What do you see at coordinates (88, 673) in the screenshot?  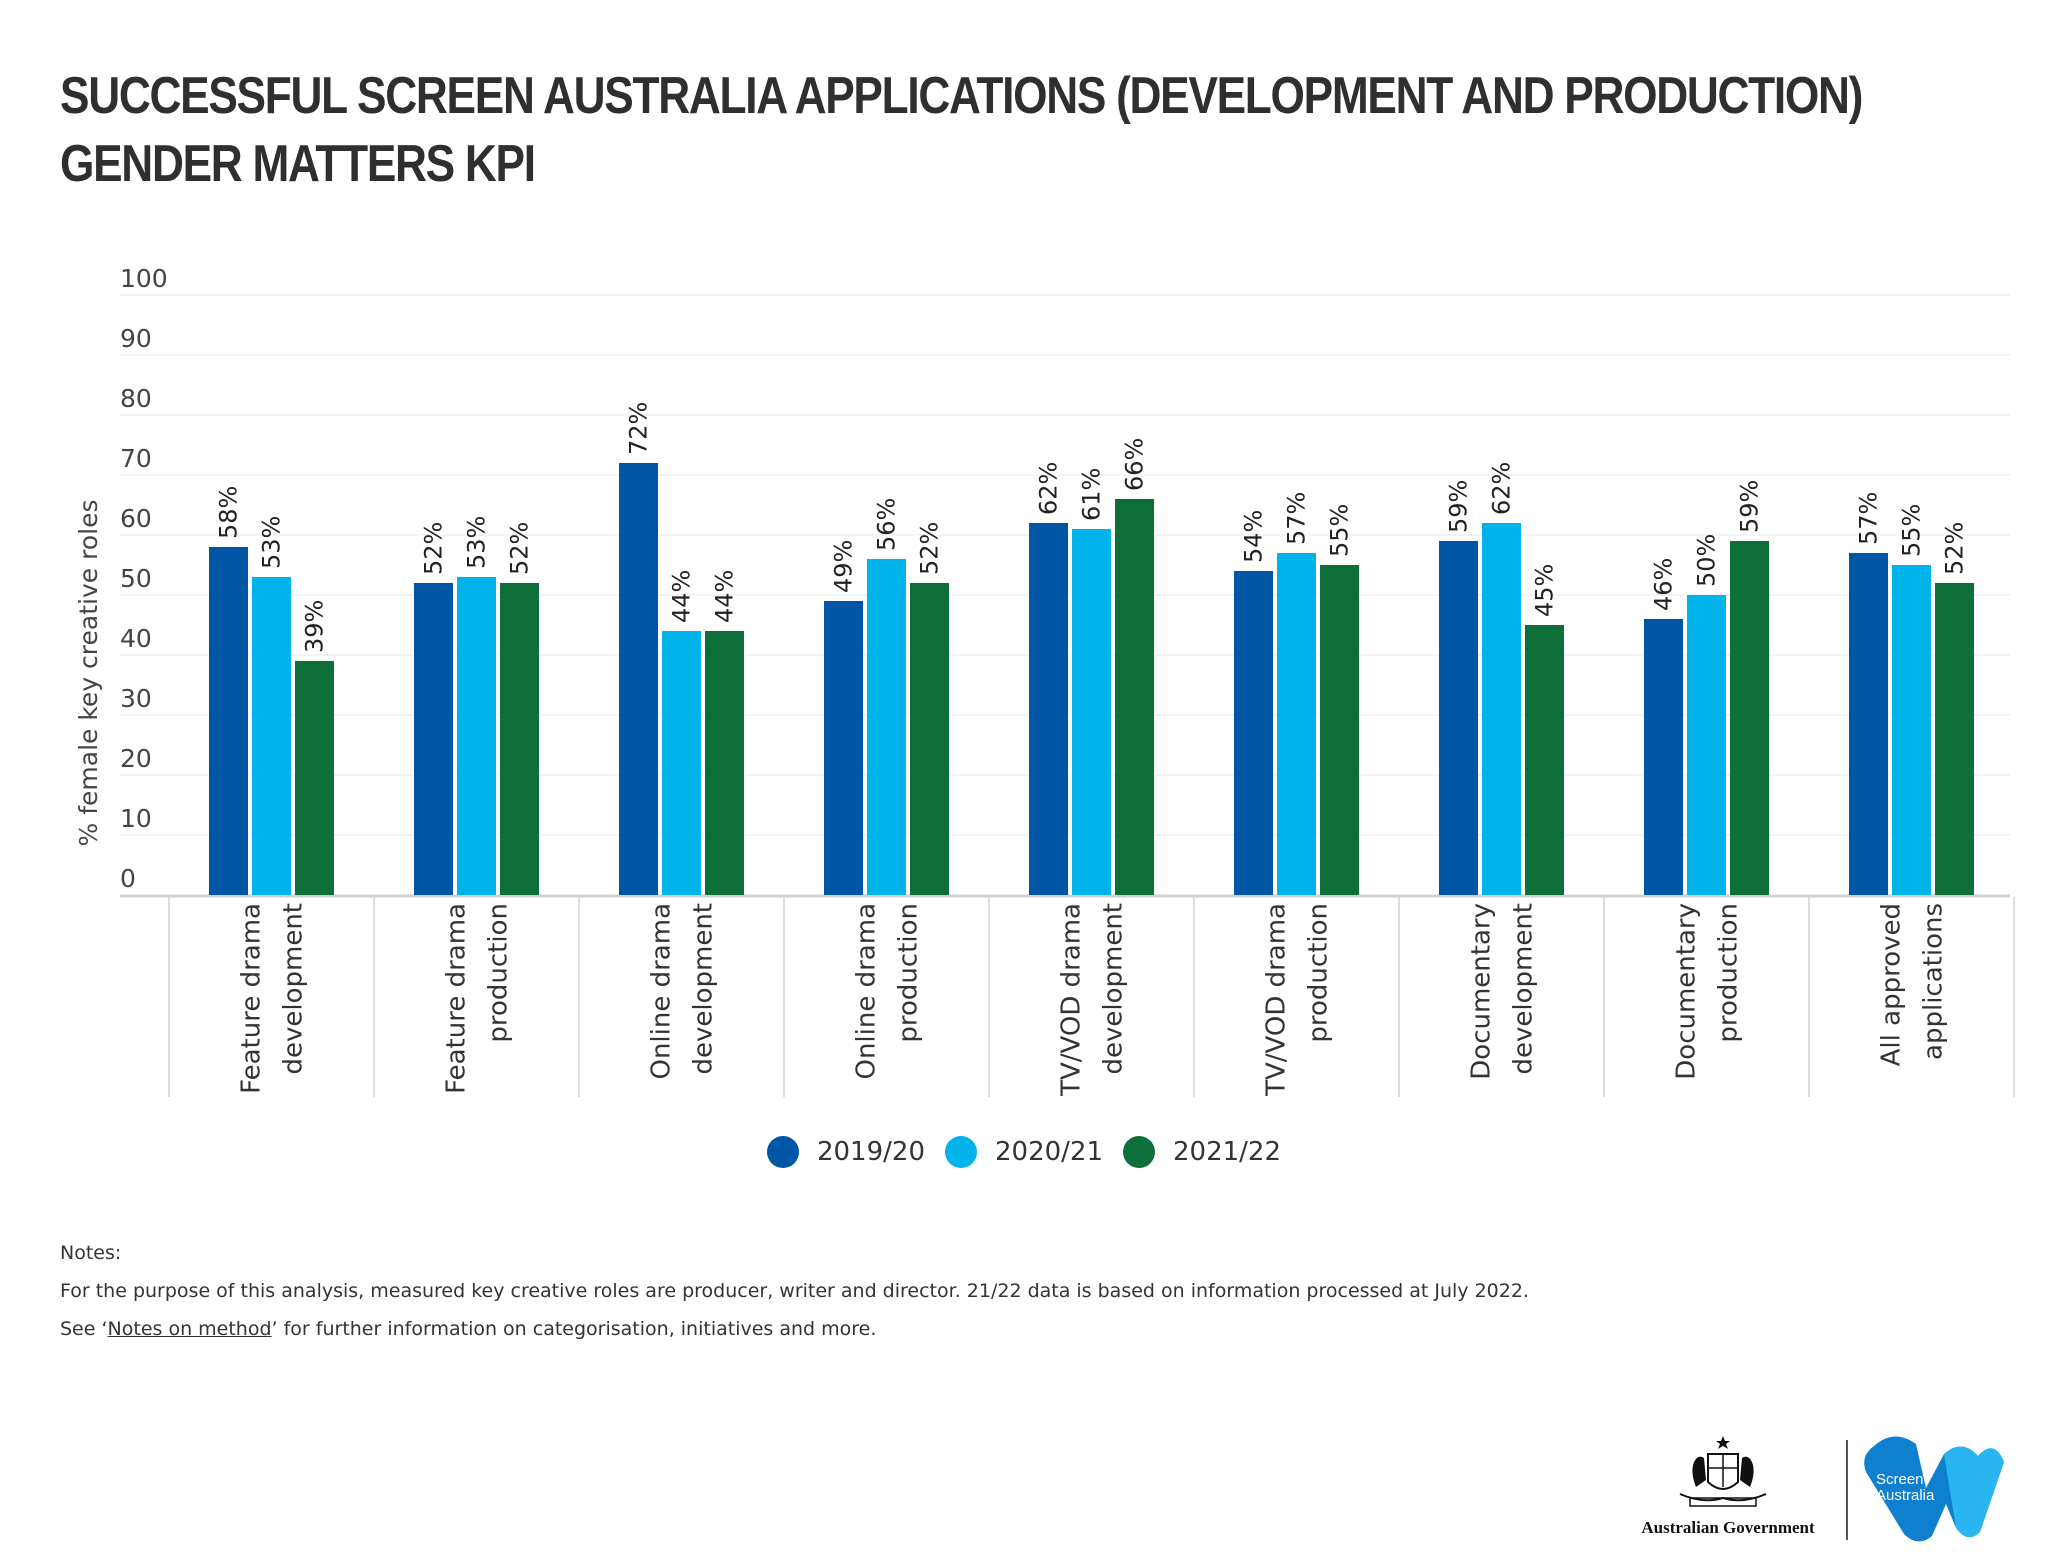 I see `y-axis-title: % female key creative roles` at bounding box center [88, 673].